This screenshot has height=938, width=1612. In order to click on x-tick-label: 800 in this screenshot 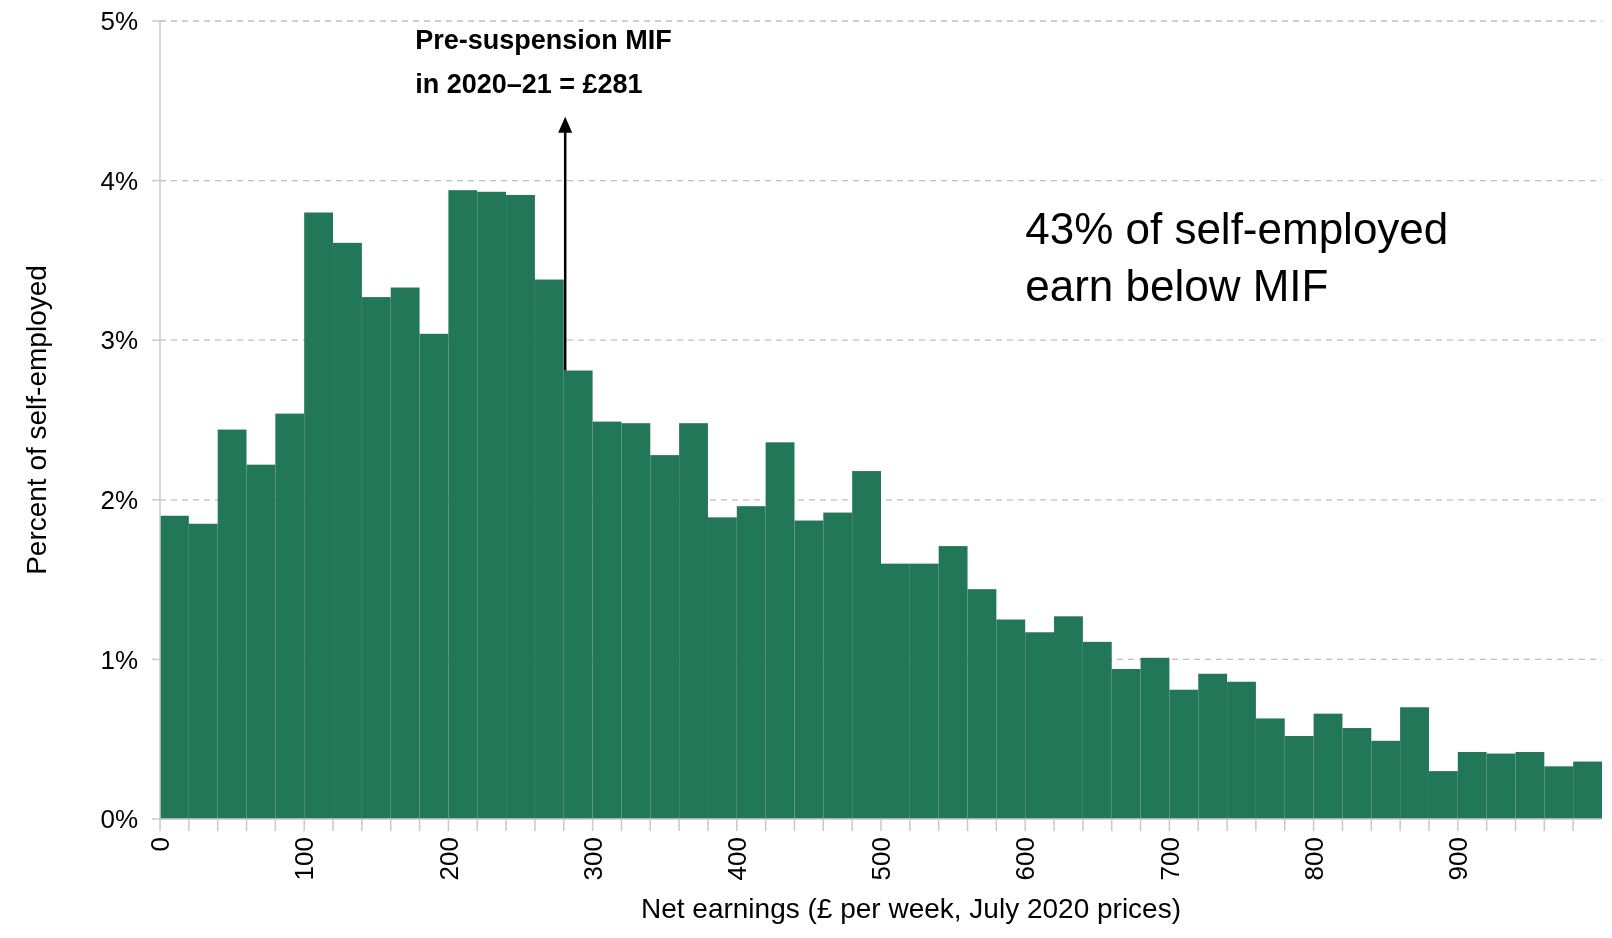, I will do `click(1313, 859)`.